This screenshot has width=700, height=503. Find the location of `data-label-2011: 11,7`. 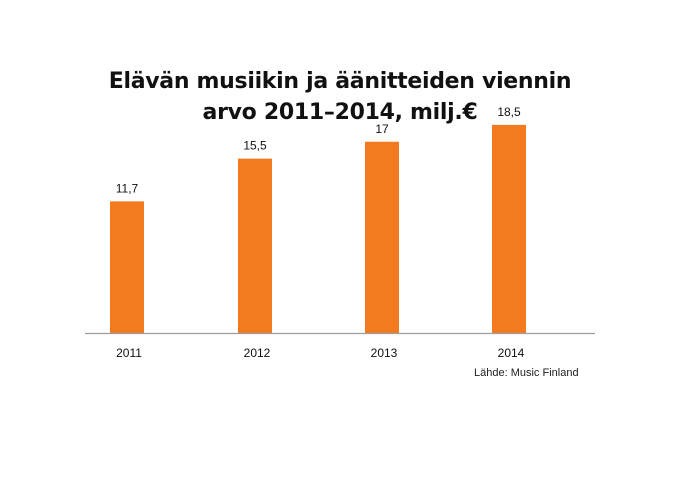

data-label-2011: 11,7 is located at coordinates (127, 188).